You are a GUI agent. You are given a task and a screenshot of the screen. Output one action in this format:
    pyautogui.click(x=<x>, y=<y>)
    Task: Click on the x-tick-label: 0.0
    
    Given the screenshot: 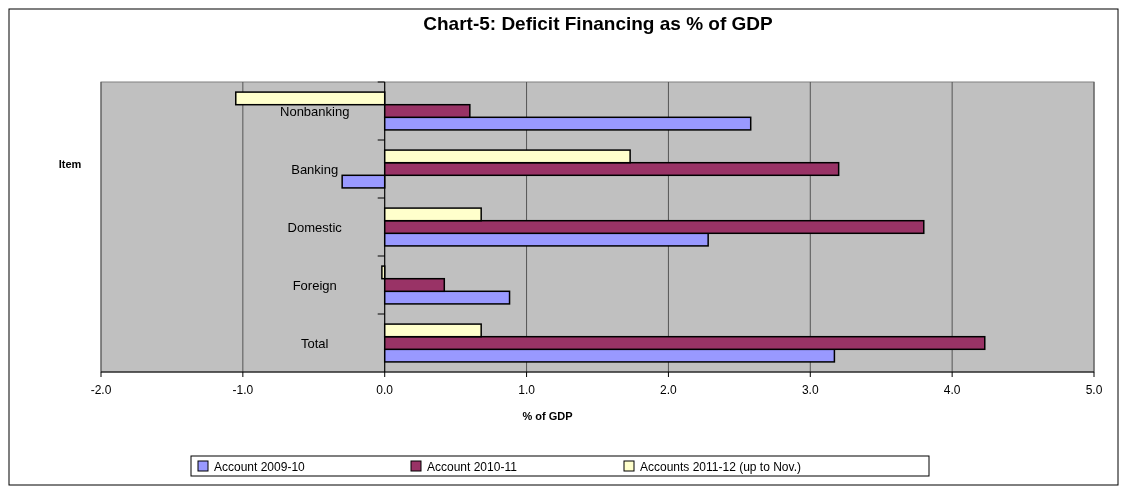 What is the action you would take?
    pyautogui.click(x=385, y=390)
    